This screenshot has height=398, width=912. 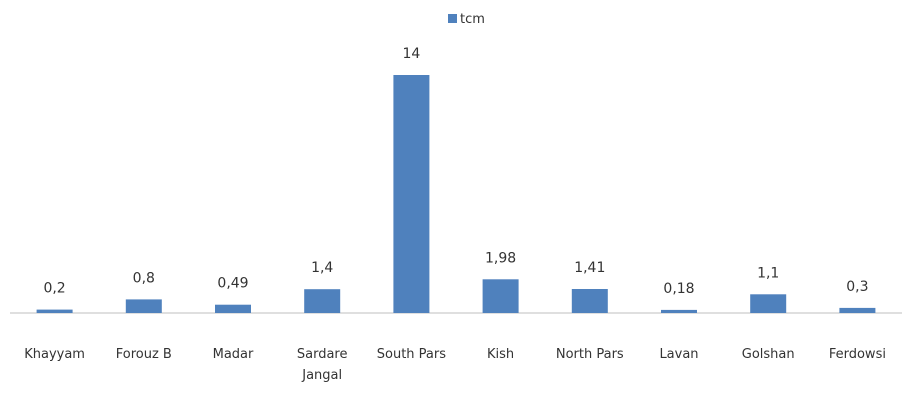 What do you see at coordinates (233, 308) in the screenshot?
I see `bar-madar` at bounding box center [233, 308].